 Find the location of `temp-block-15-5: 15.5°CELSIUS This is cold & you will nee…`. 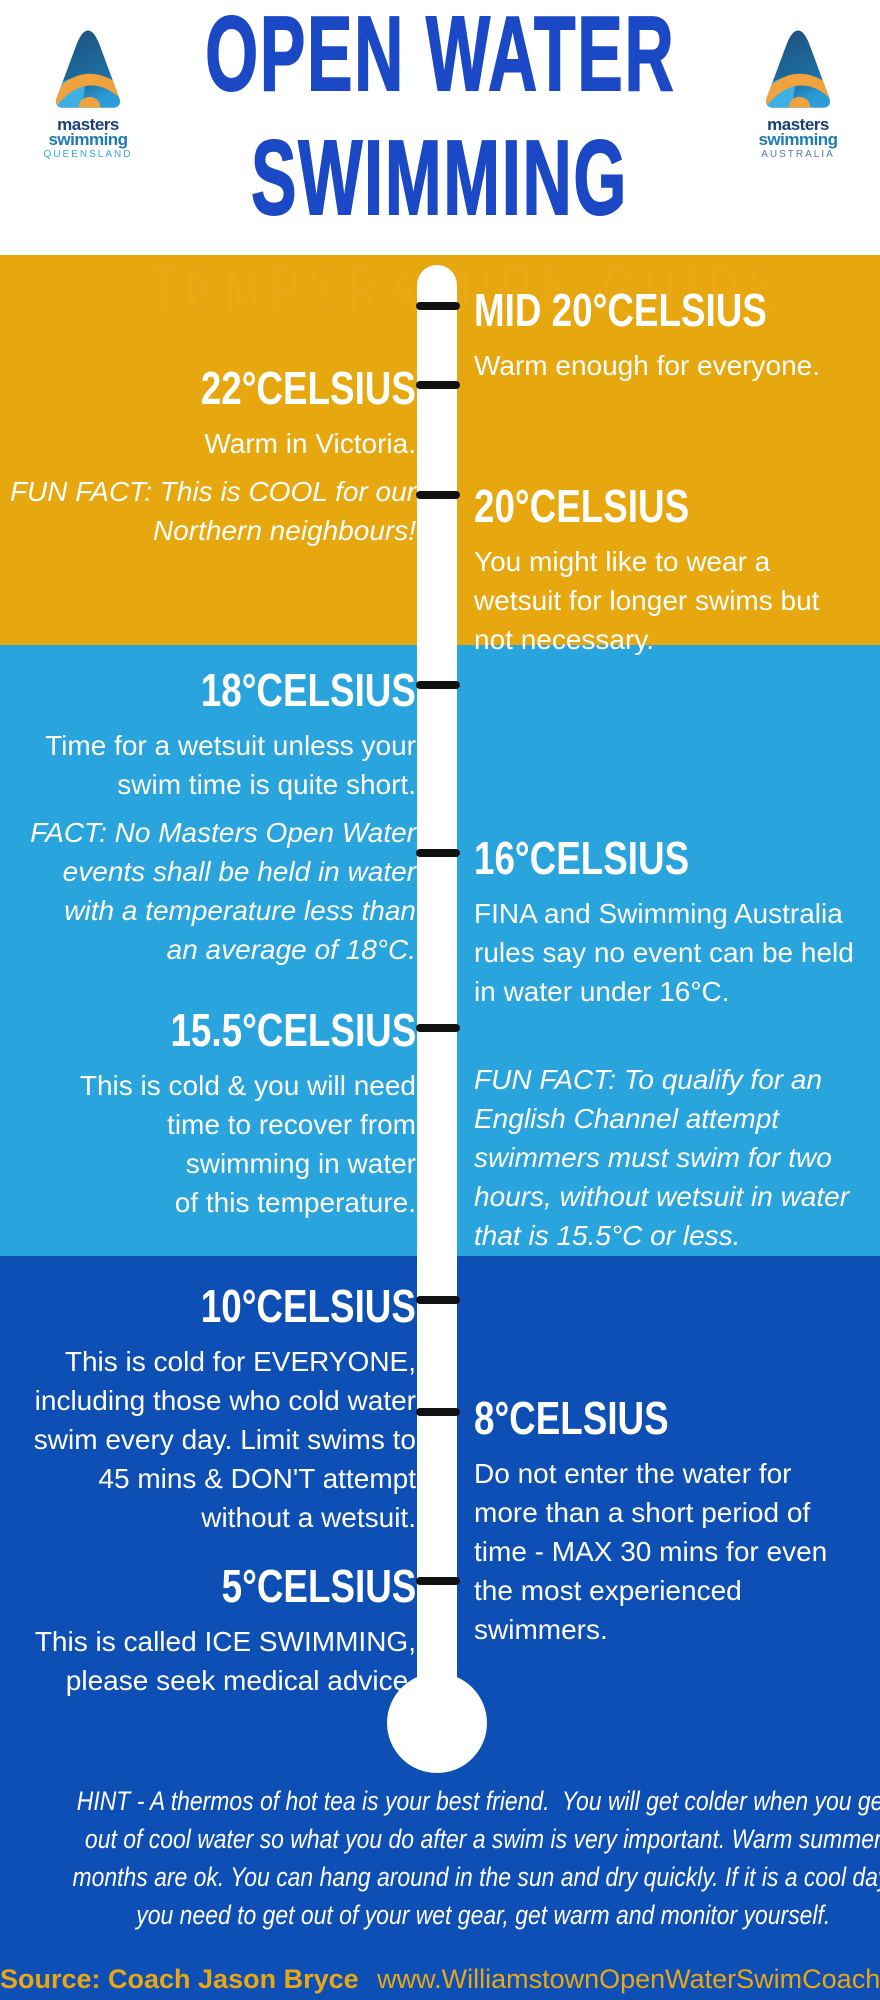

temp-block-15-5: 15.5°CELSIUS This is cold & you will nee… is located at coordinates (211, 1114).